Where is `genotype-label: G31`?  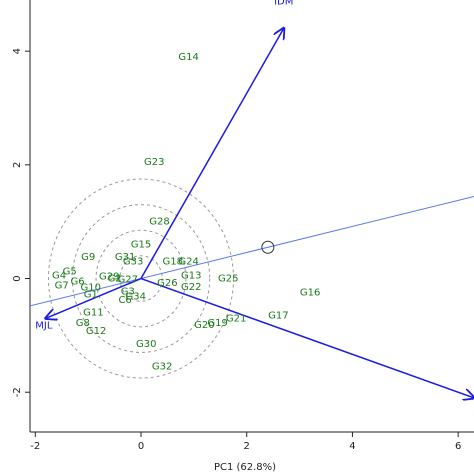 genotype-label: G31 is located at coordinates (125, 257).